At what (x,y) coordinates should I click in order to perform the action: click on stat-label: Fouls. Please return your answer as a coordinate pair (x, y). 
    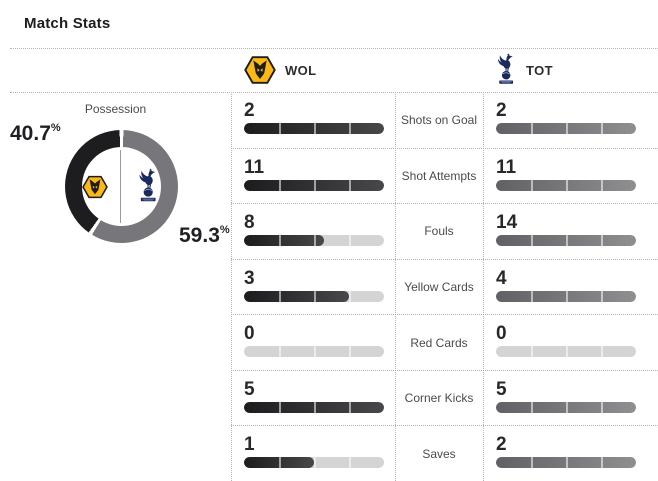
    Looking at the image, I should click on (439, 231).